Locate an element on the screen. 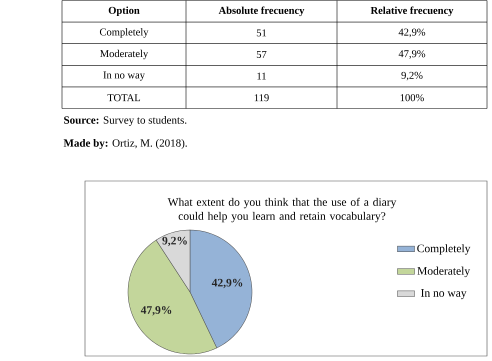 This screenshot has width=492, height=361. text: Option is located at coordinates (124, 11).